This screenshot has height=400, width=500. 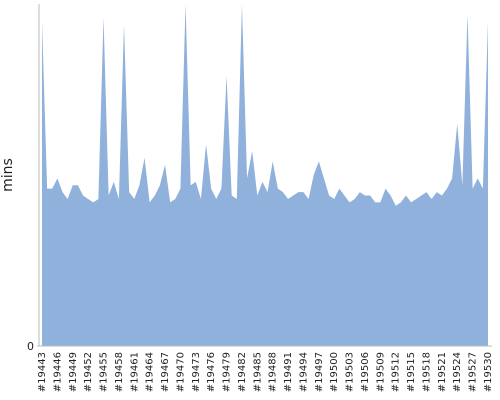 I want to click on x-tick-label: #19509, so click(x=380, y=372).